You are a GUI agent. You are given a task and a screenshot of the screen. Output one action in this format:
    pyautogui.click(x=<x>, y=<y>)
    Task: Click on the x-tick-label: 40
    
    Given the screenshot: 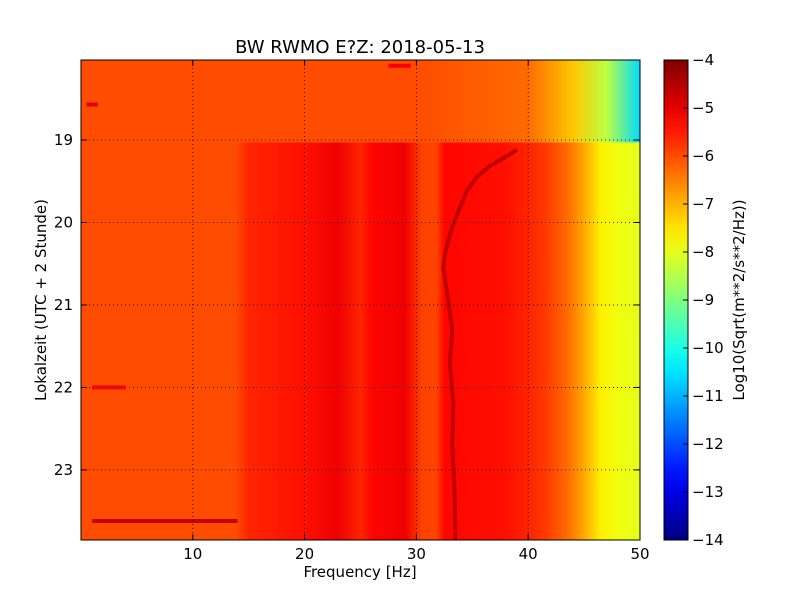 What is the action you would take?
    pyautogui.click(x=528, y=554)
    